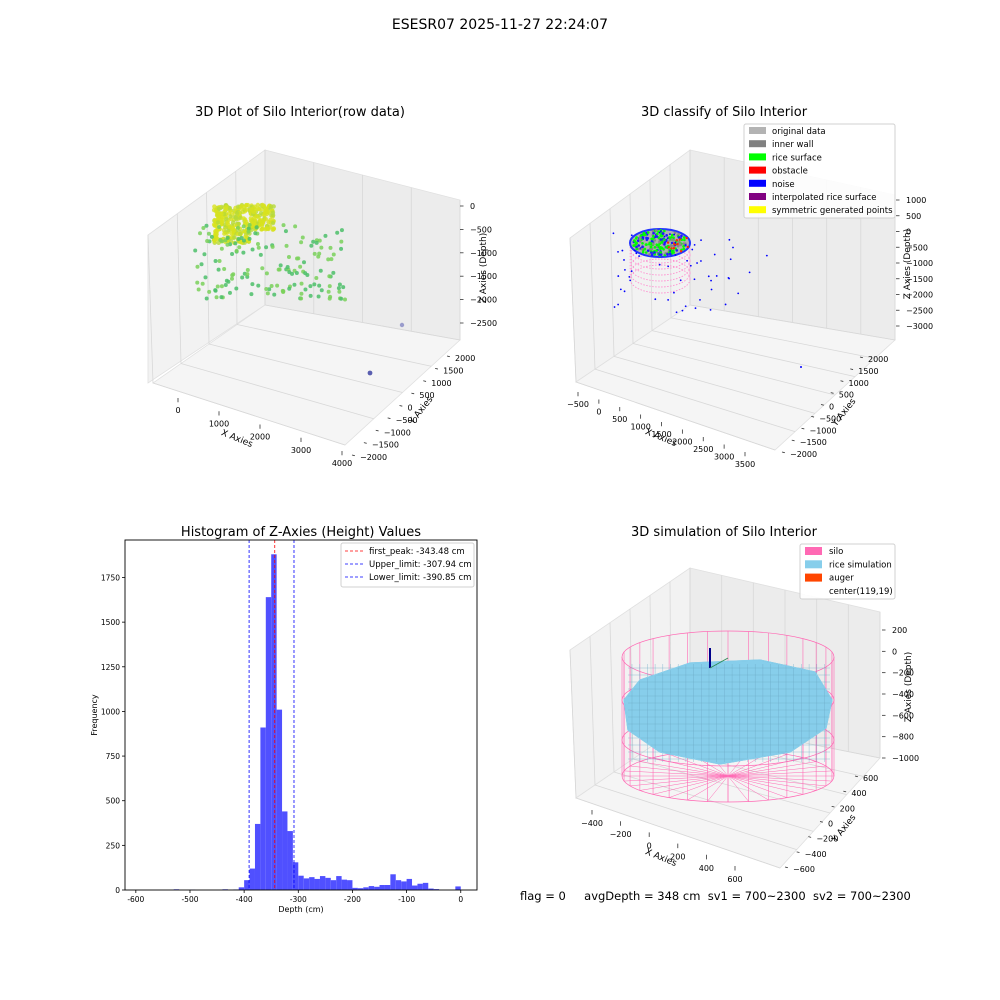  I want to click on legend-label: rice surface, so click(797, 158).